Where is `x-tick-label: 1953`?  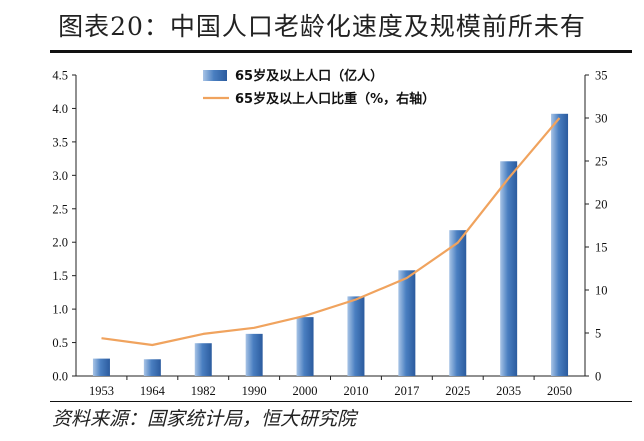
x-tick-label: 1953 is located at coordinates (101, 391).